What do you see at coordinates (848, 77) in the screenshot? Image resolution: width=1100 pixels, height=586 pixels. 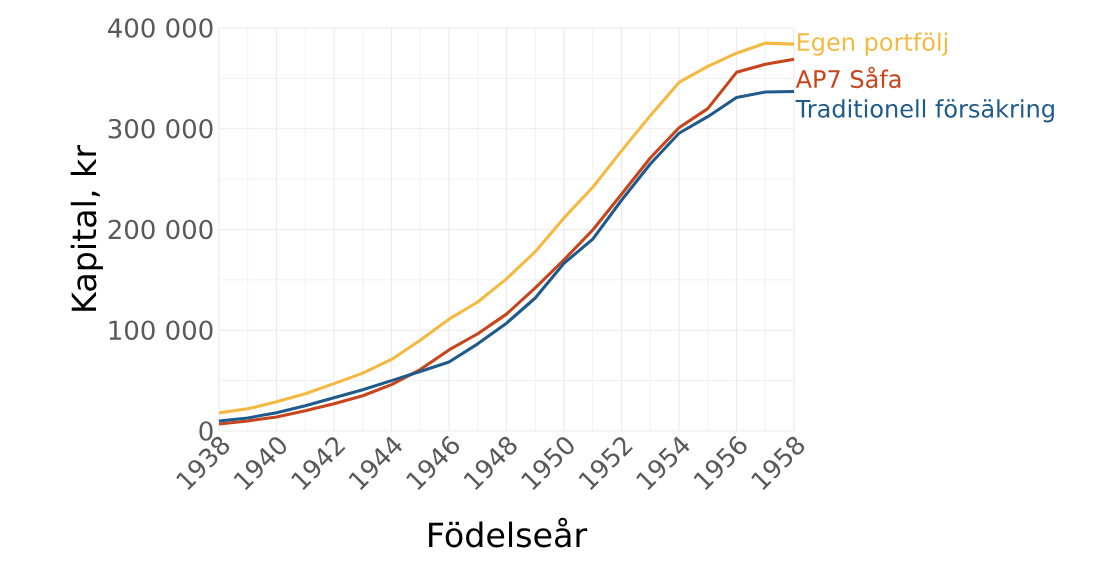 I see `series-label: AP7 Såfa` at bounding box center [848, 77].